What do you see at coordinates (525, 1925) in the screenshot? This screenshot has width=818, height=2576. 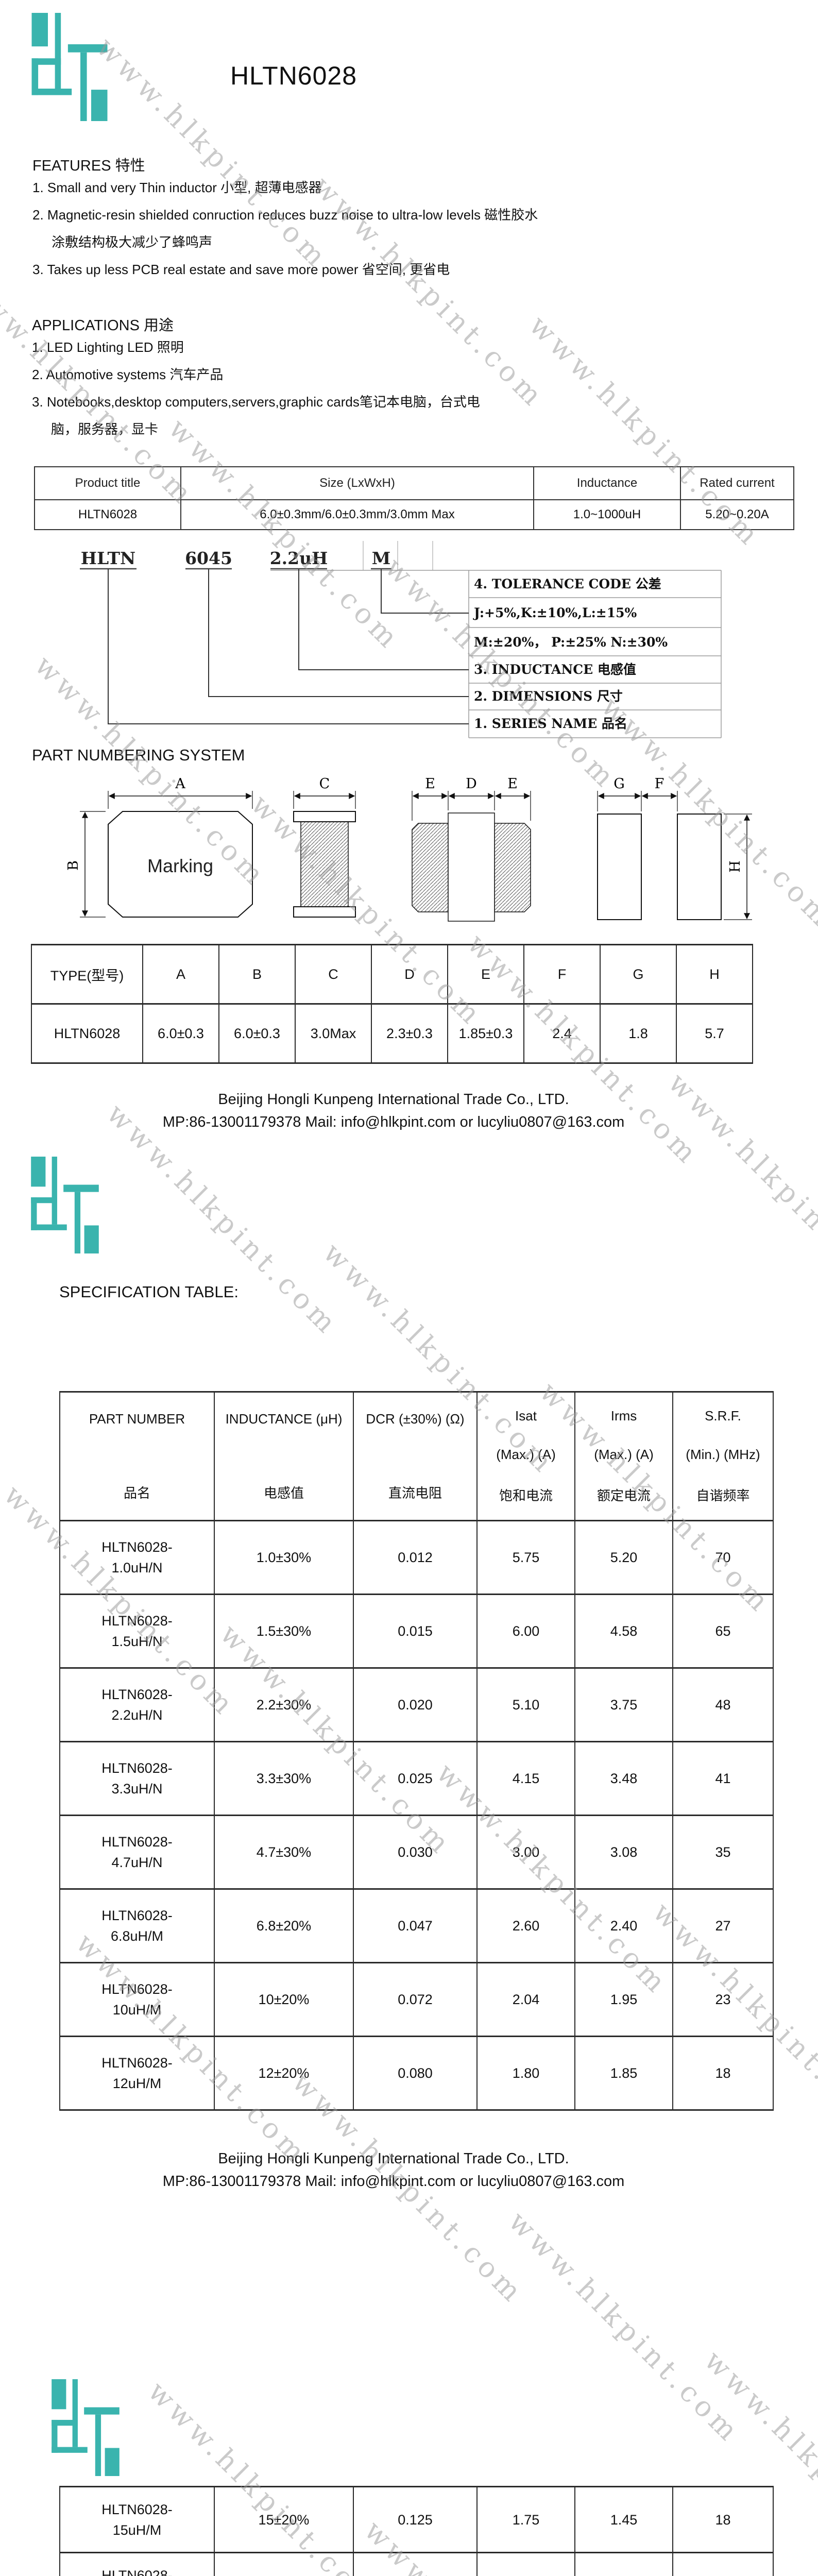 I see `table-cell: 2.60` at bounding box center [525, 1925].